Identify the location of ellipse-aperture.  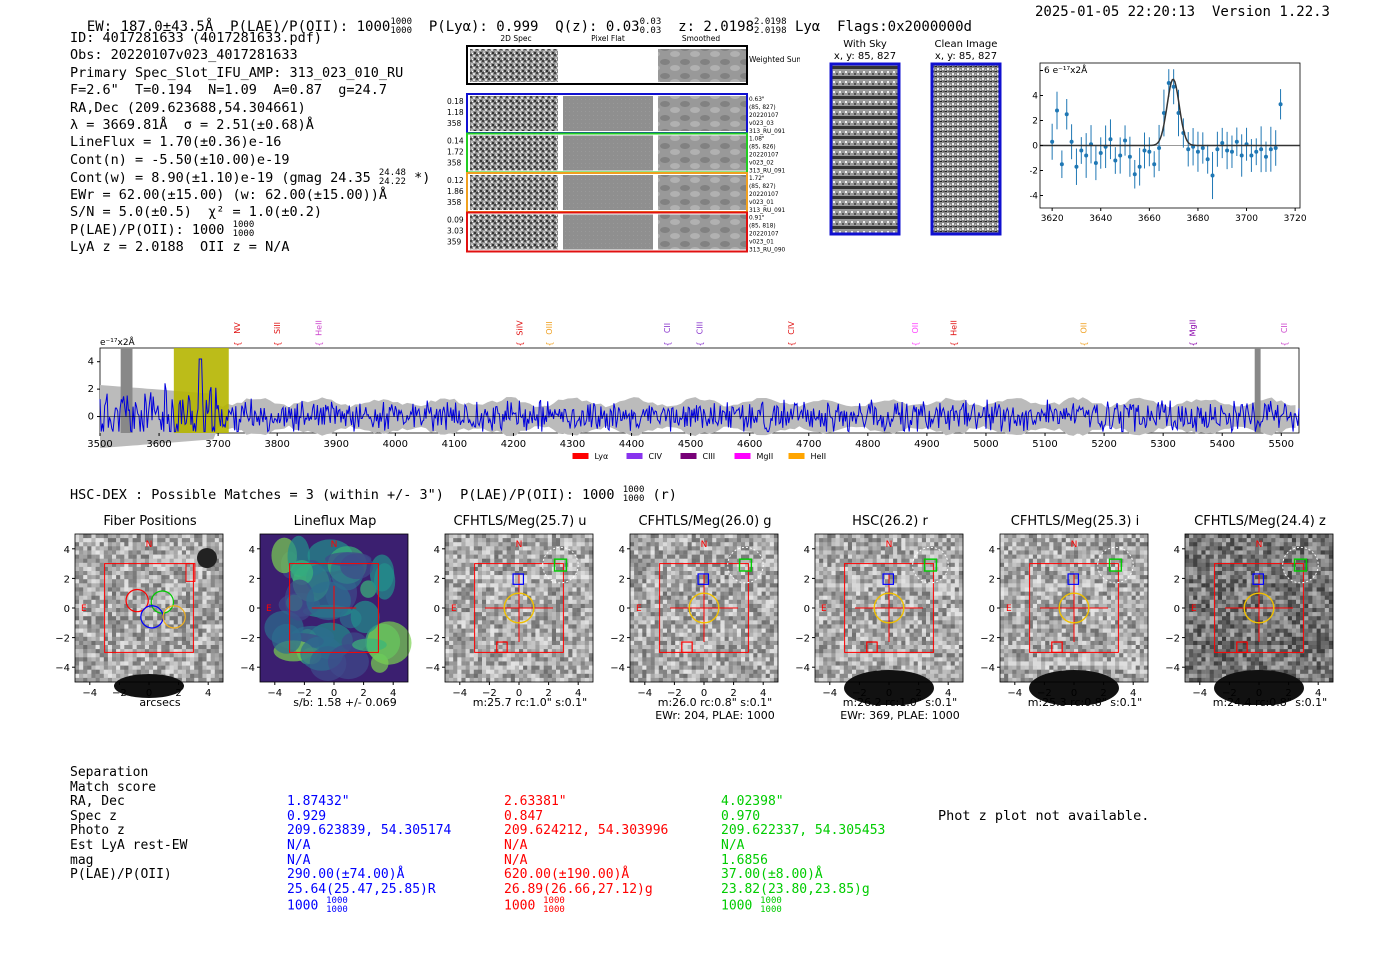
(745, 565).